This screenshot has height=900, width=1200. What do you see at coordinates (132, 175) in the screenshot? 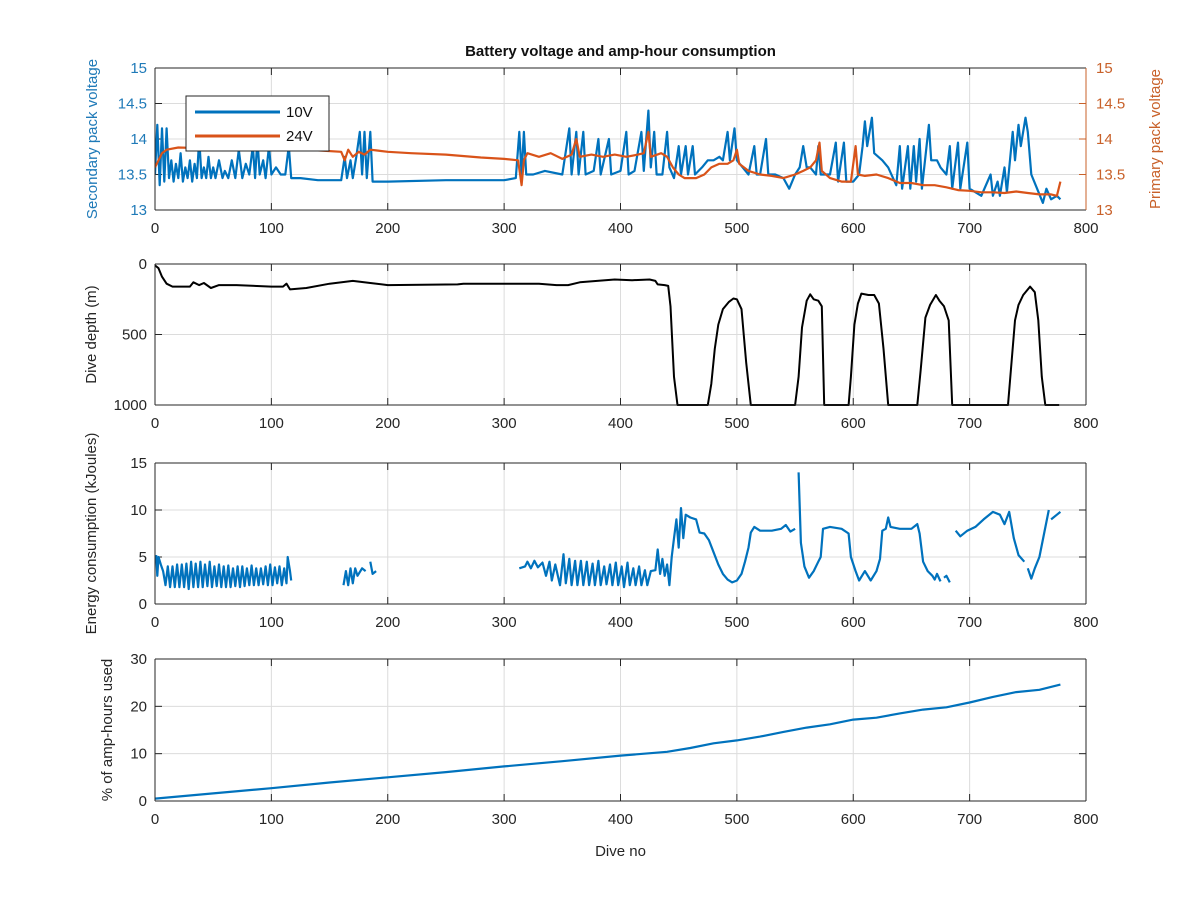
I see `y-tick-label: 13.5` at bounding box center [132, 175].